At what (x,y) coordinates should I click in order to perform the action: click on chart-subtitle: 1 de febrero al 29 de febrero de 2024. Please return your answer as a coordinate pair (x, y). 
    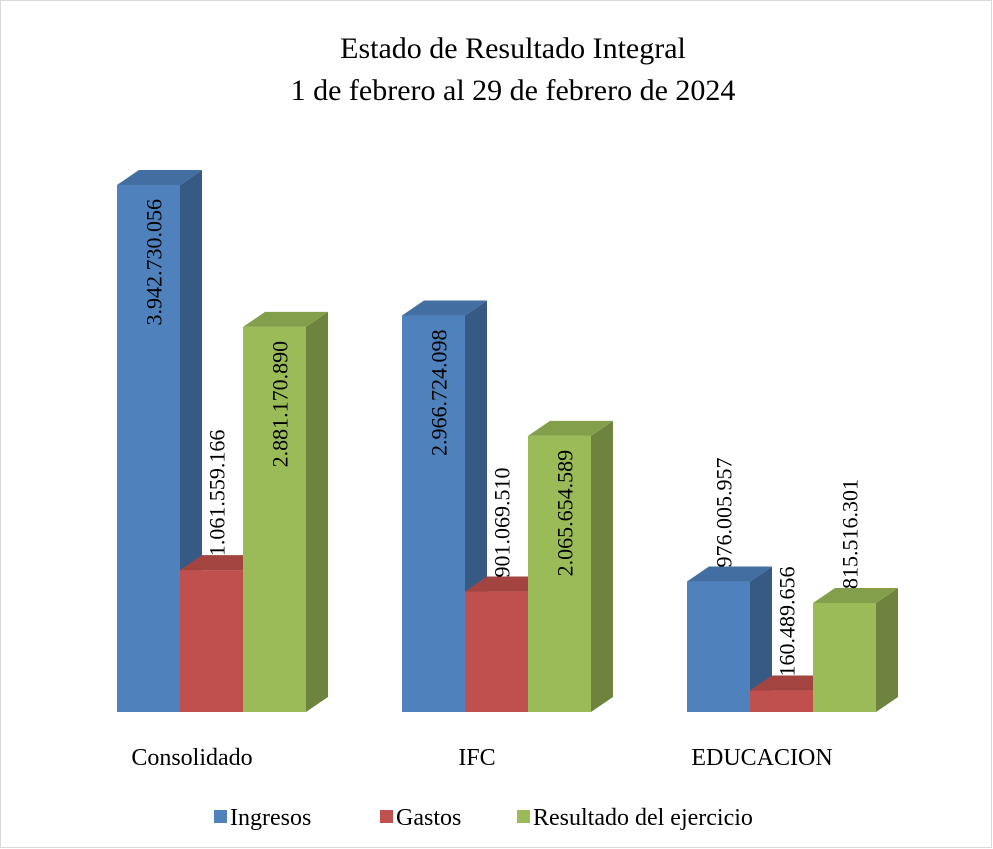
    Looking at the image, I should click on (513, 90).